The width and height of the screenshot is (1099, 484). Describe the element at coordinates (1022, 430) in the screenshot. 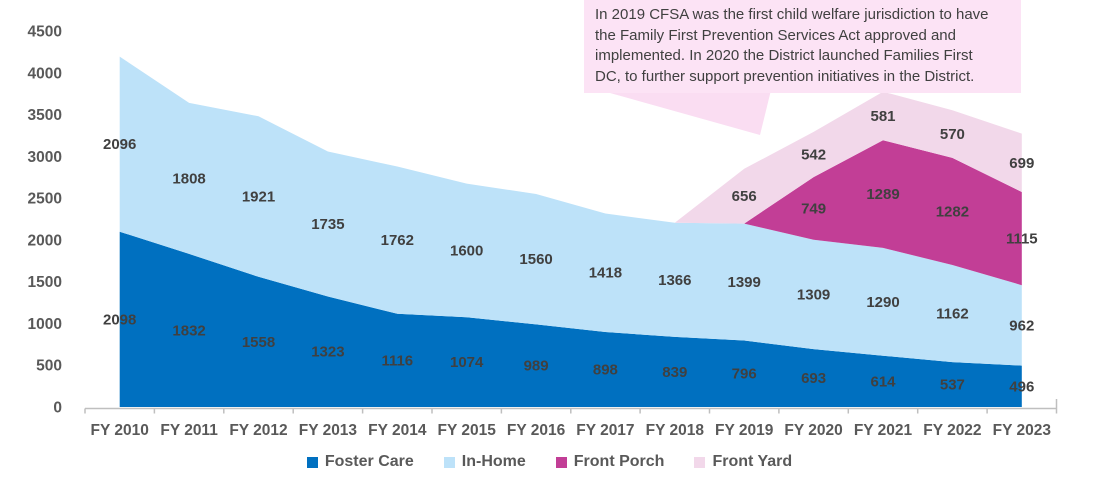

I see `x-tick-label-fy-2023: FY 2023` at that location.